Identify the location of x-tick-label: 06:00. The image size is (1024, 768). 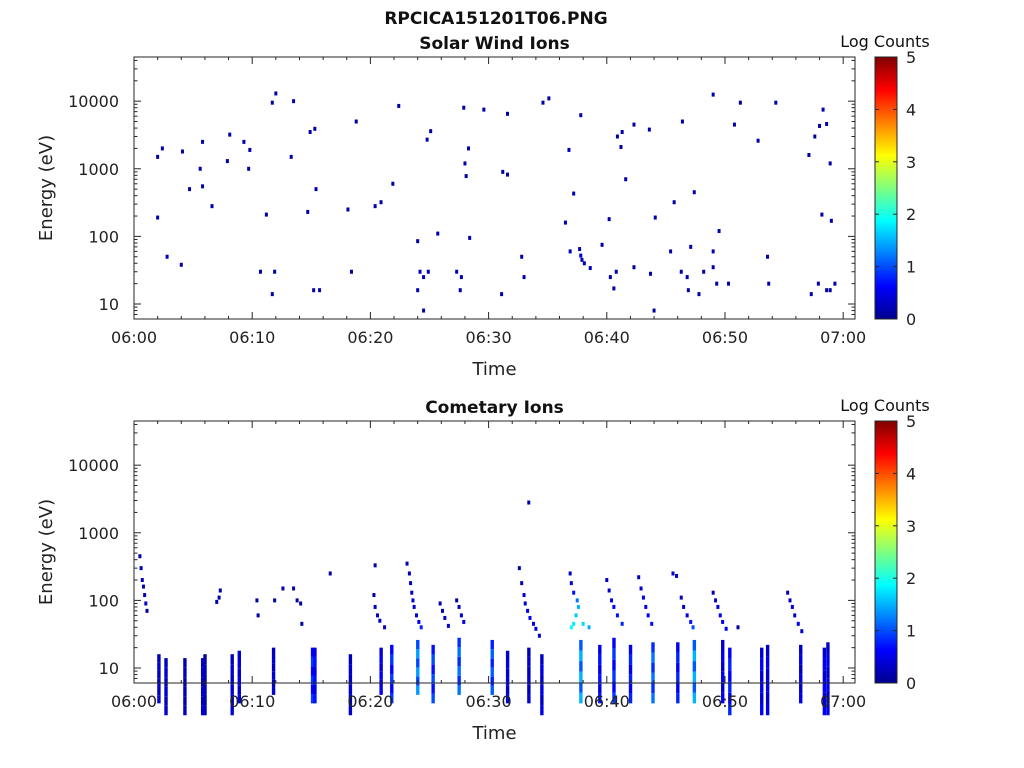
(134, 701).